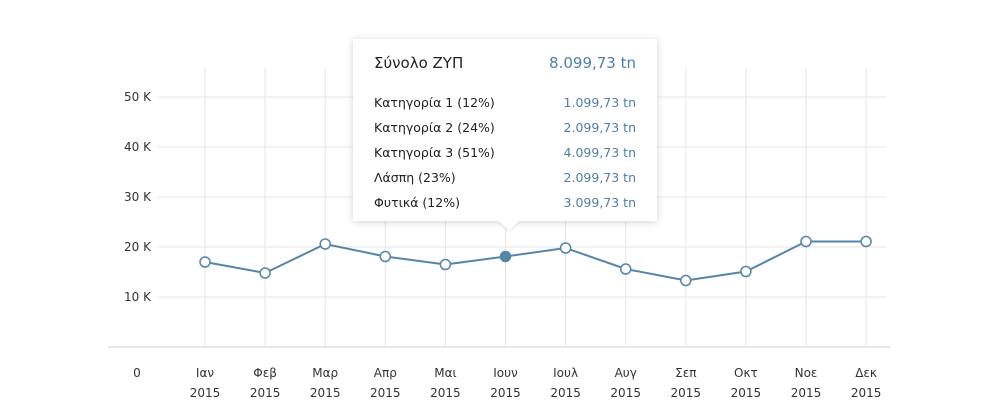  Describe the element at coordinates (445, 373) in the screenshot. I see `x-tick-label-month: Μαι` at that location.